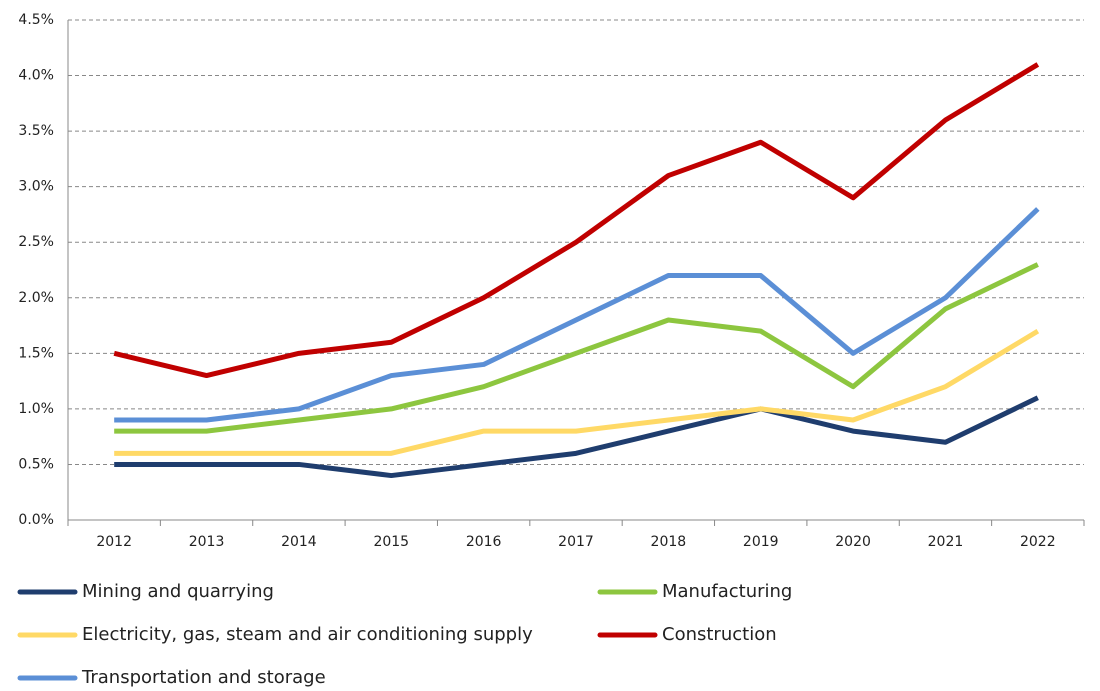 The image size is (1100, 691). Describe the element at coordinates (299, 542) in the screenshot. I see `x-tick-label: 2014` at that location.